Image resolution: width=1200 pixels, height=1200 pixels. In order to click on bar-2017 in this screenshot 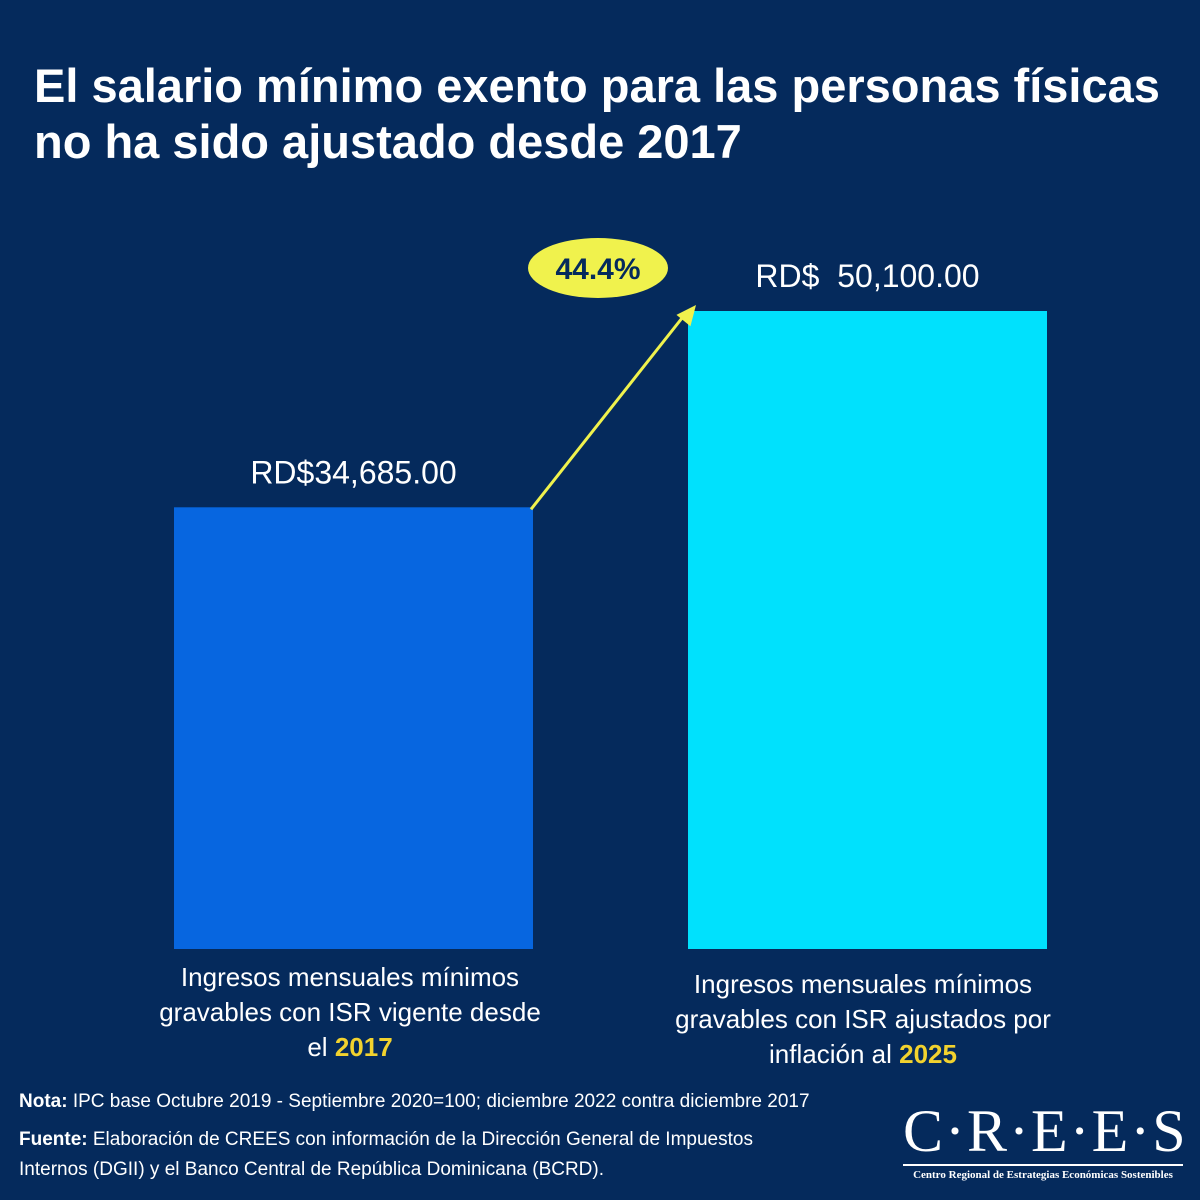, I will do `click(353, 728)`.